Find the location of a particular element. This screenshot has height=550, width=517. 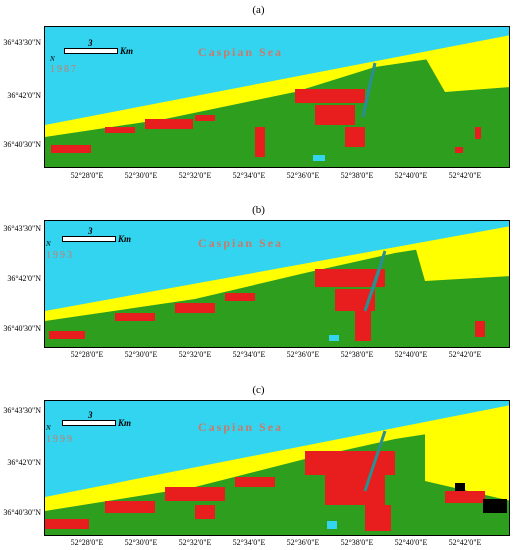

panel-label: (b) is located at coordinates (258, 210).